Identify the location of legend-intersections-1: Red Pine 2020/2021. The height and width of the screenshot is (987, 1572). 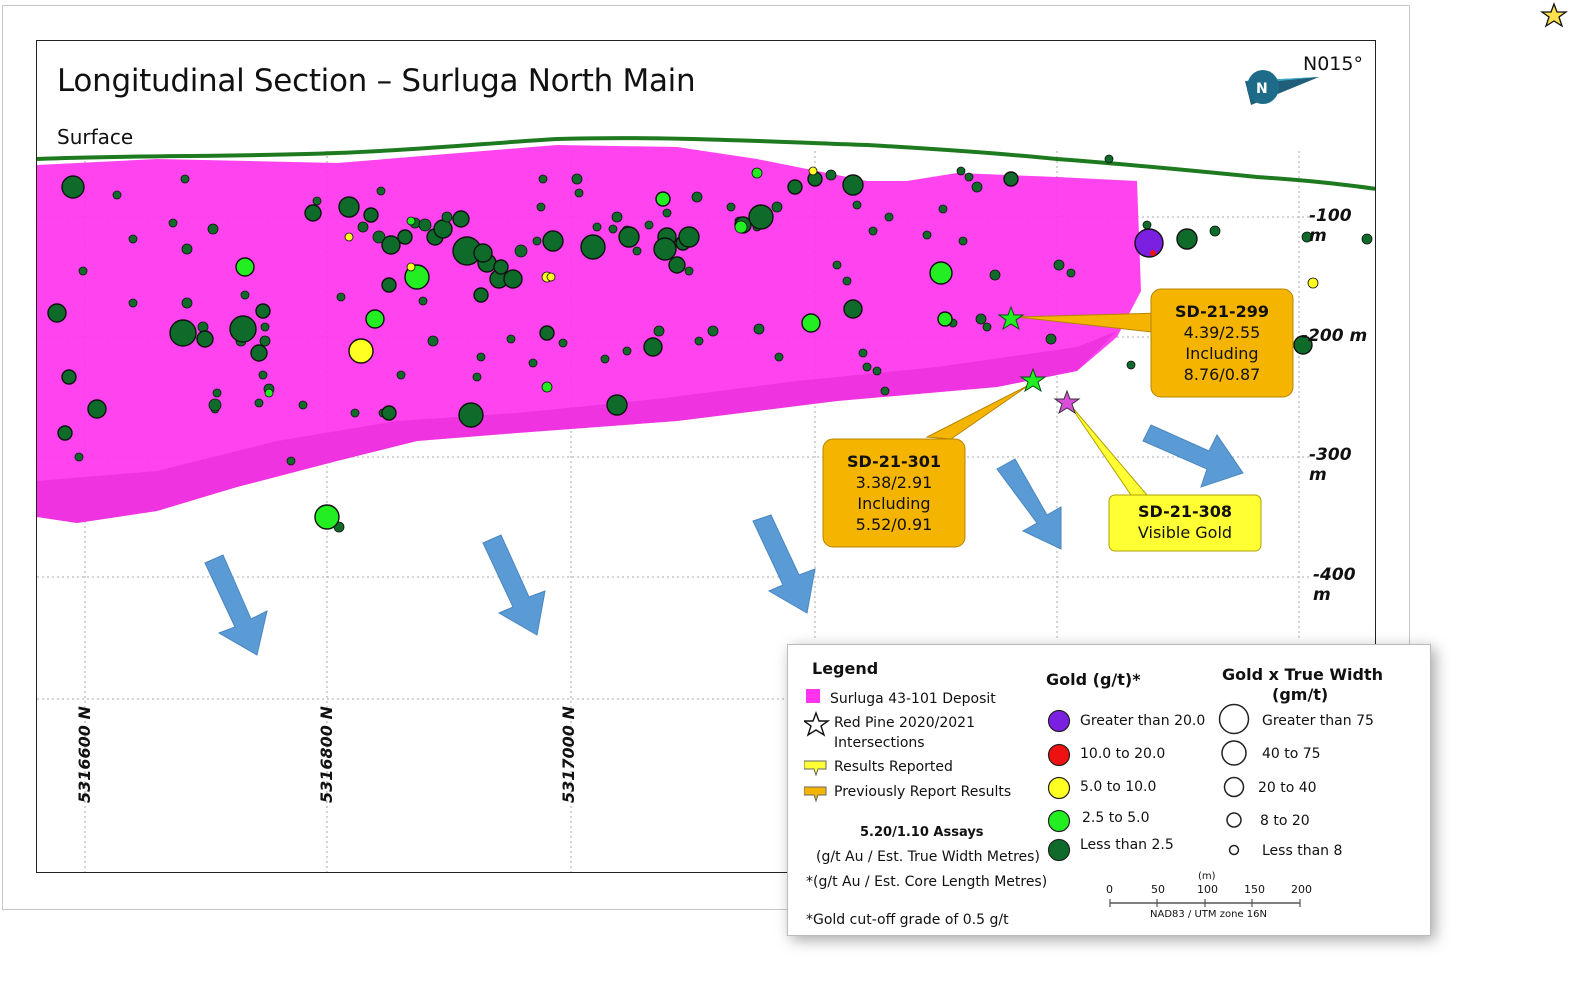
(904, 723).